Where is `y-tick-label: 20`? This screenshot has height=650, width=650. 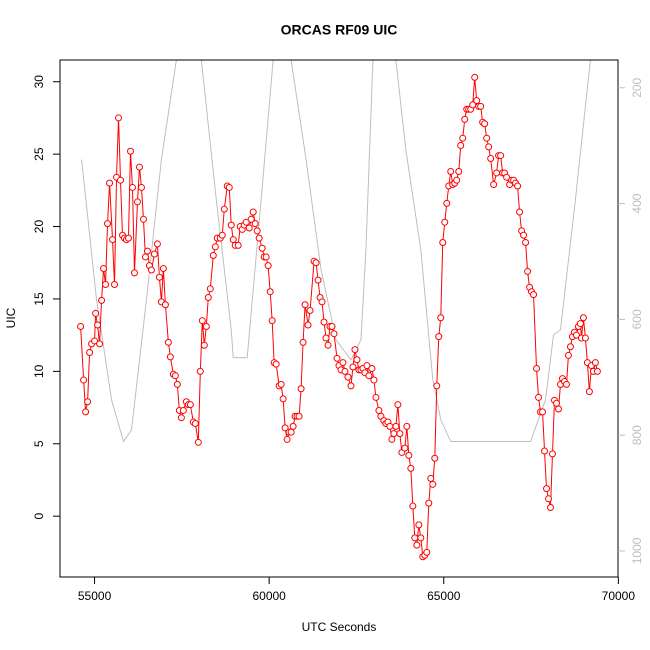
y-tick-label: 20 is located at coordinates (39, 227).